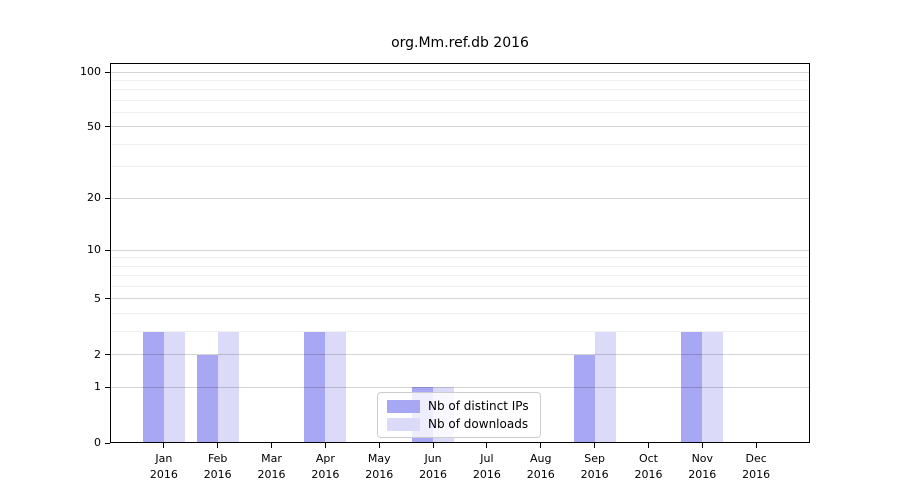 The width and height of the screenshot is (900, 500). Describe the element at coordinates (94, 250) in the screenshot. I see `y-tick-label: 10` at that location.